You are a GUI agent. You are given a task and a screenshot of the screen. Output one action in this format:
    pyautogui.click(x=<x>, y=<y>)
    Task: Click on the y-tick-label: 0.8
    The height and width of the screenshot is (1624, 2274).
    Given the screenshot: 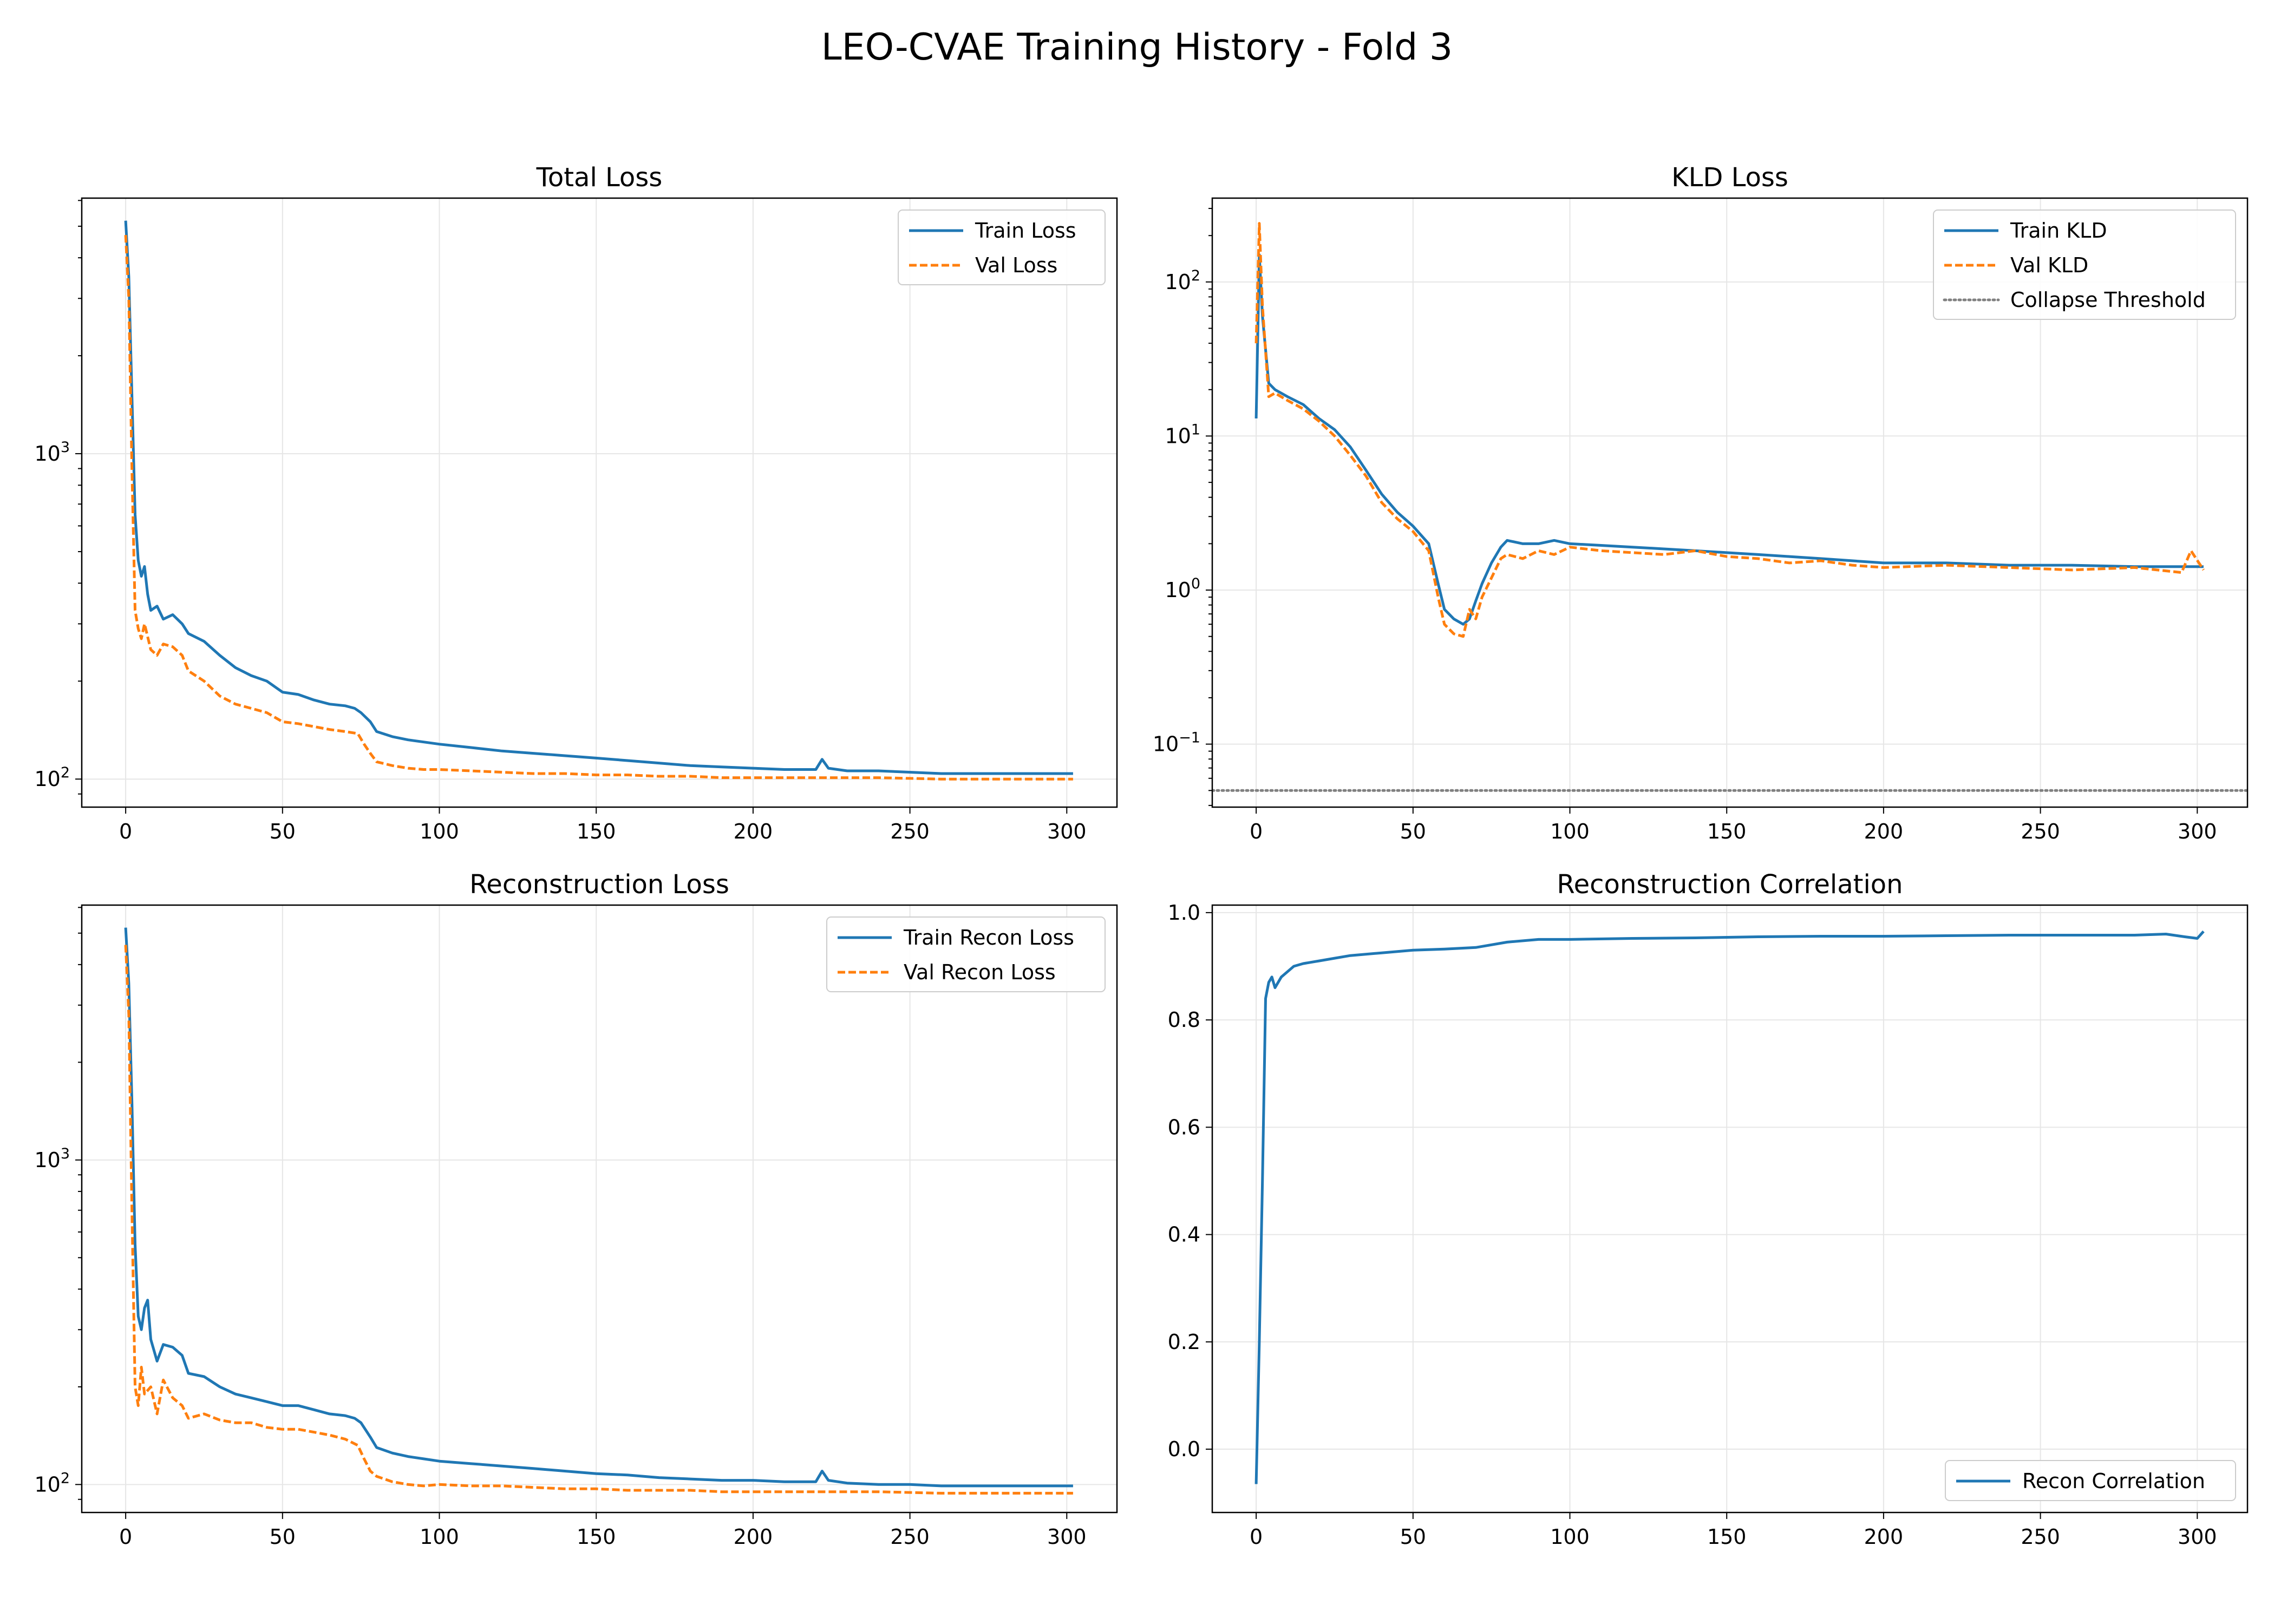 What is the action you would take?
    pyautogui.click(x=1184, y=1020)
    